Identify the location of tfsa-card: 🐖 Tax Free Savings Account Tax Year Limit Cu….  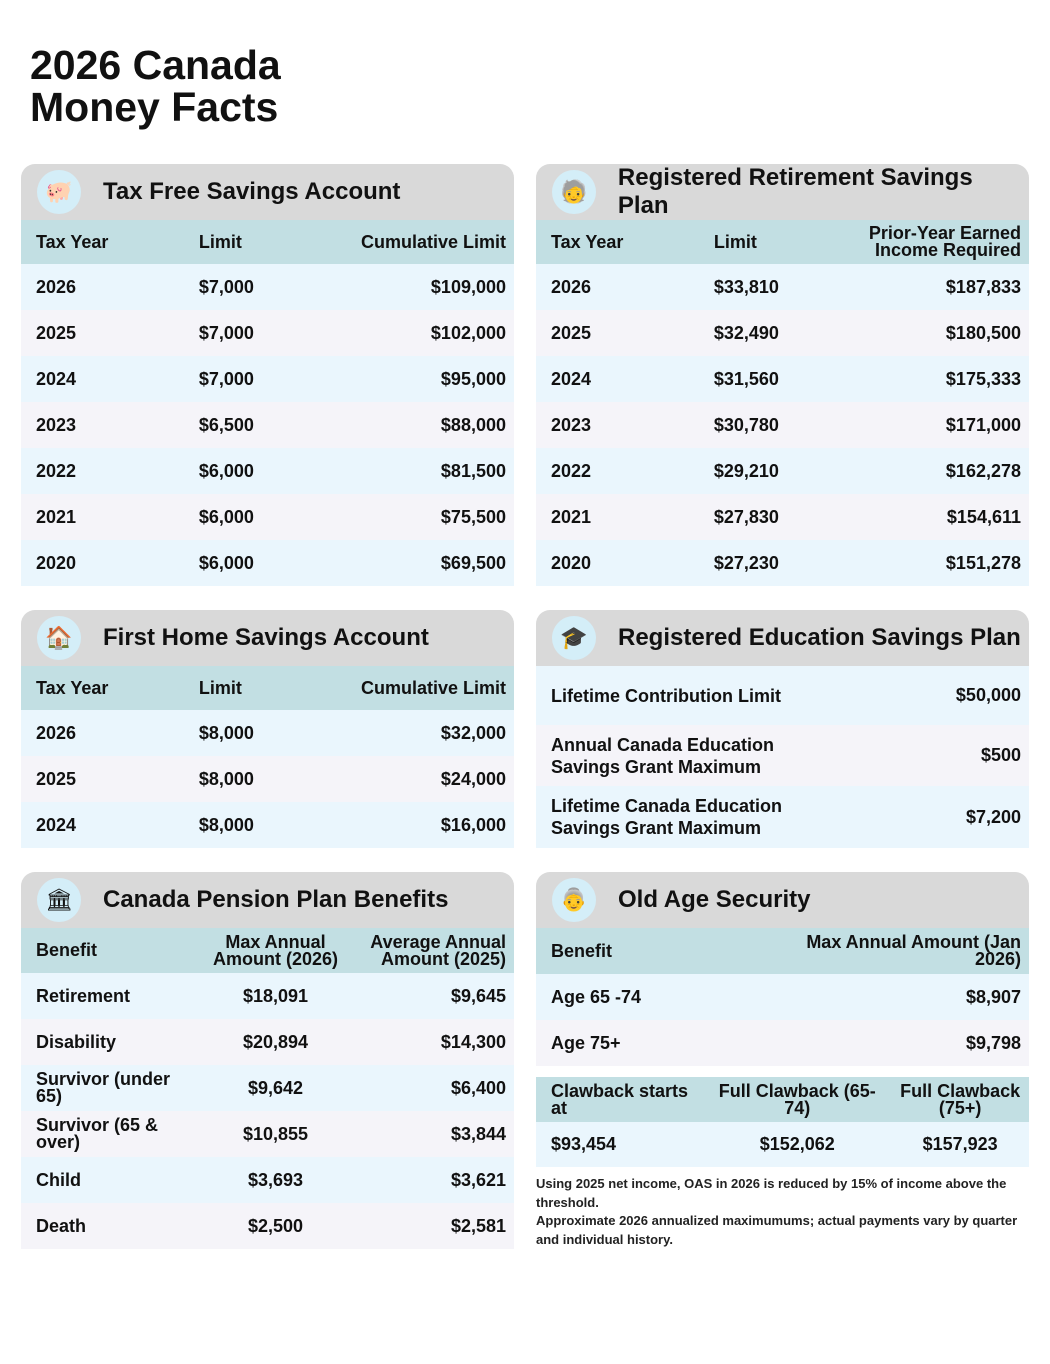
(267, 375).